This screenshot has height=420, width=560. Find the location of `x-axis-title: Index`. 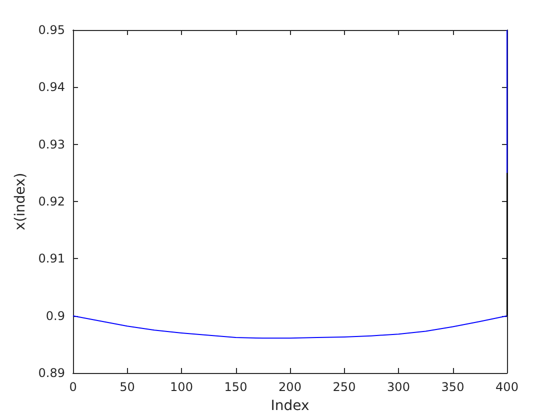

x-axis-title: Index is located at coordinates (290, 406).